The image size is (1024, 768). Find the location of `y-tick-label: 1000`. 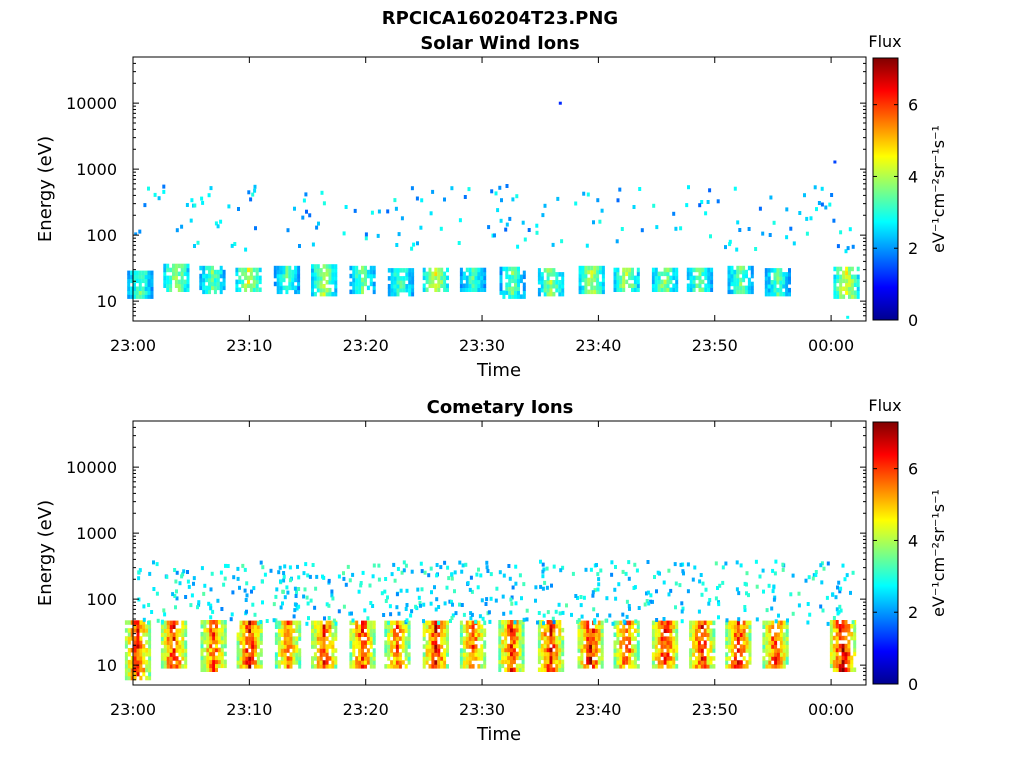

y-tick-label: 1000 is located at coordinates (96, 533).